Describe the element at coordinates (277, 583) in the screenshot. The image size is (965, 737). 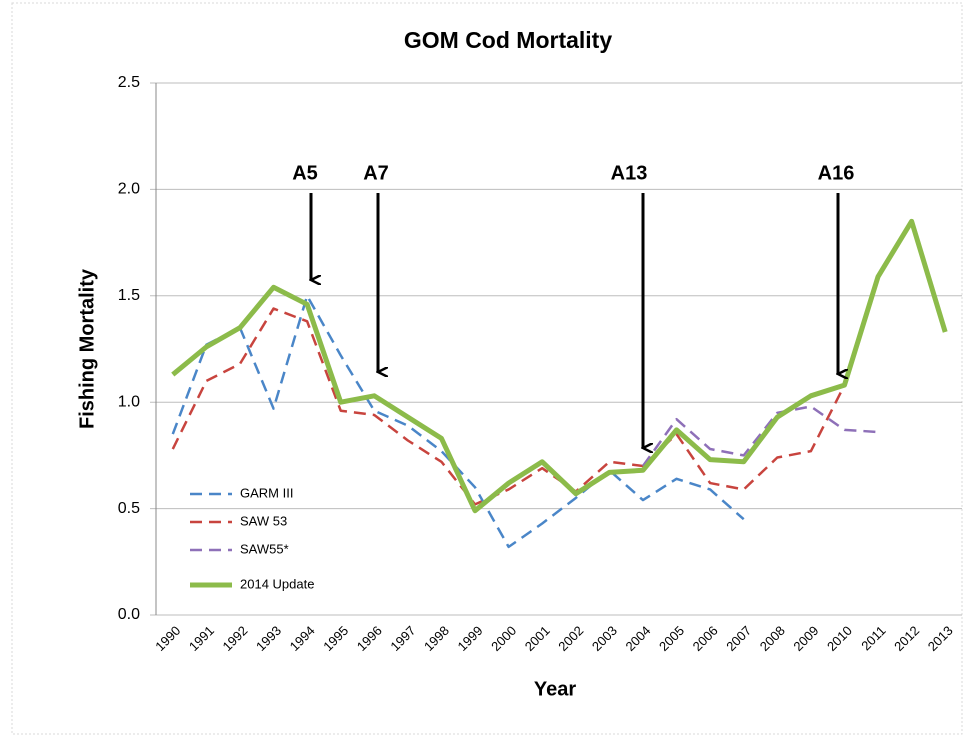
I see `legend-label: 2014 Update` at that location.